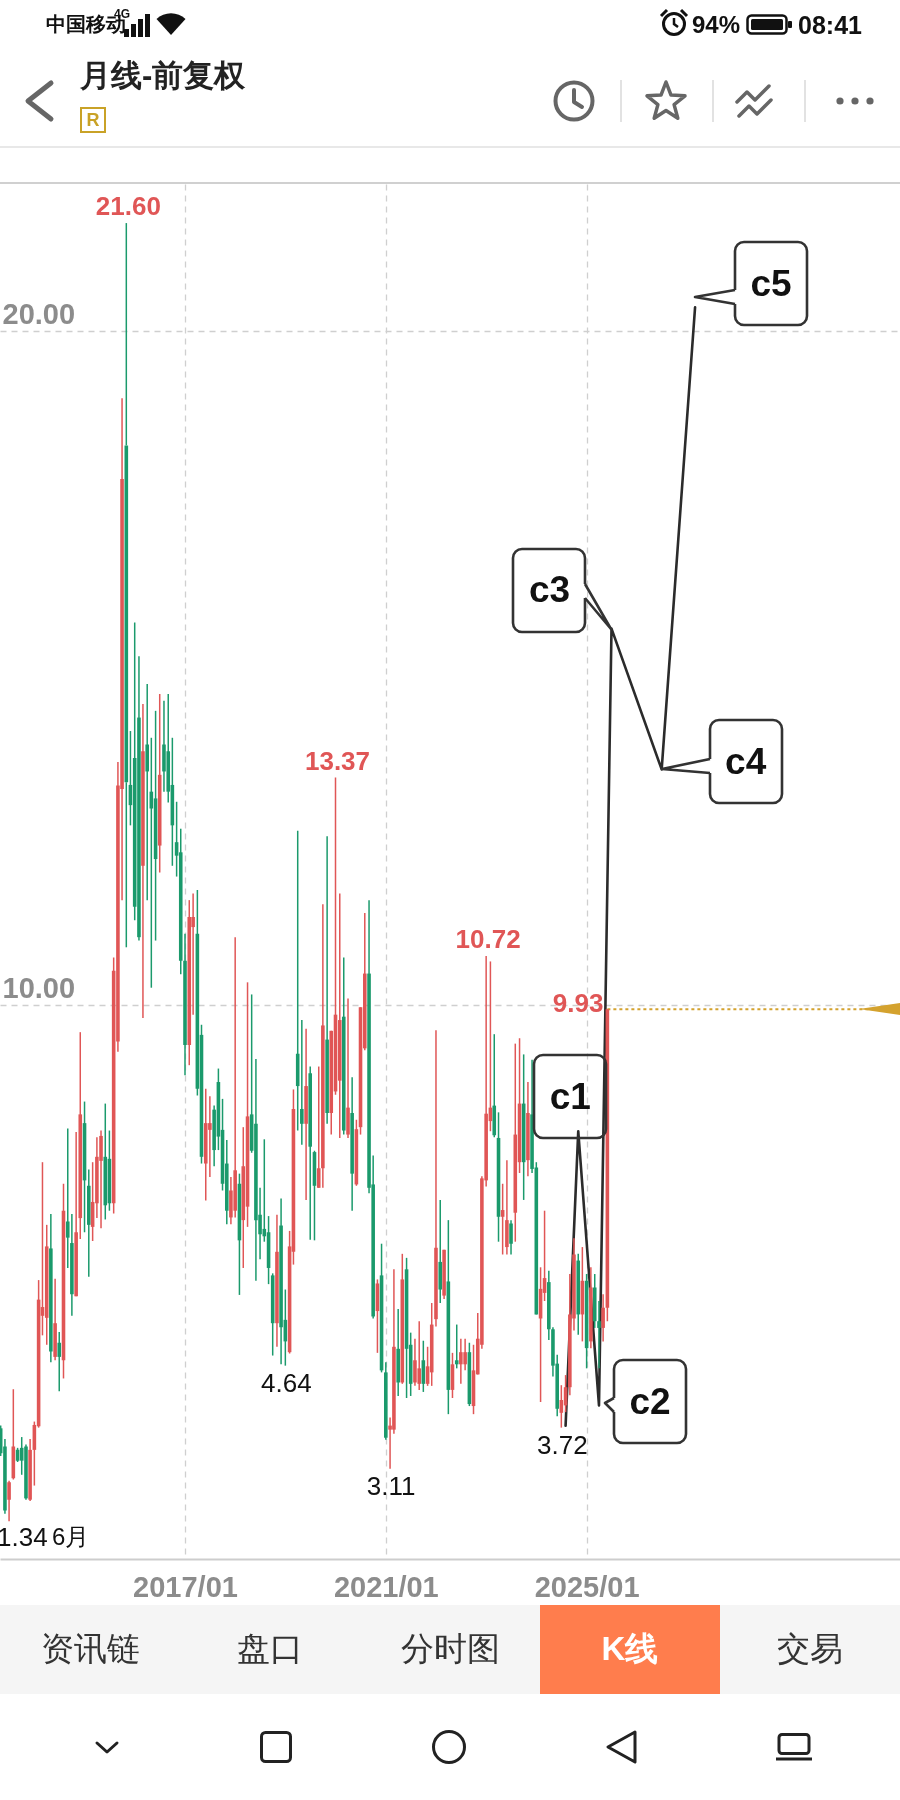 The image size is (900, 1800). Describe the element at coordinates (630, 1649) in the screenshot. I see `text: K线` at that location.